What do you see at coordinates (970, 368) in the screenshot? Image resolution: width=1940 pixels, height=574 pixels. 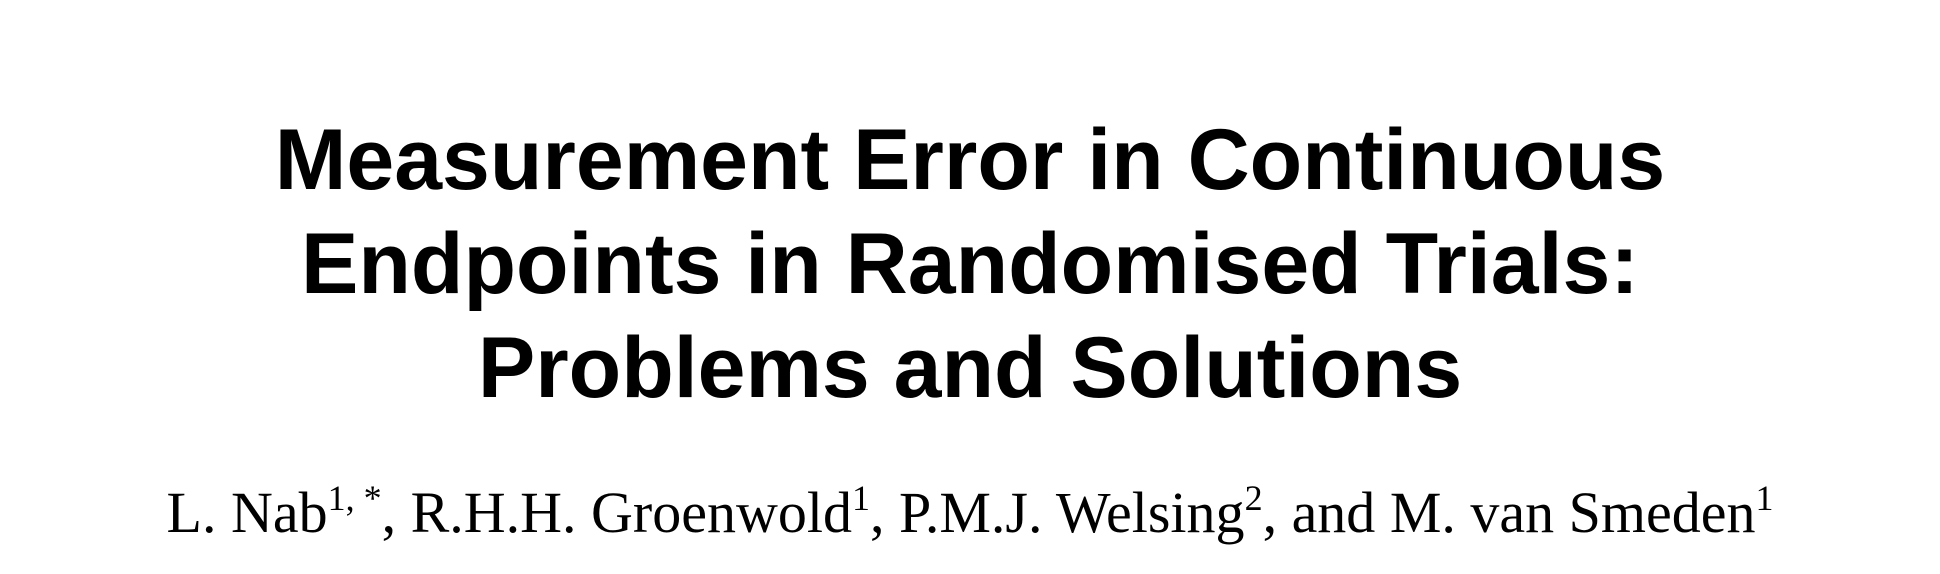 I see `title-line-3: Problems and Solutions` at bounding box center [970, 368].